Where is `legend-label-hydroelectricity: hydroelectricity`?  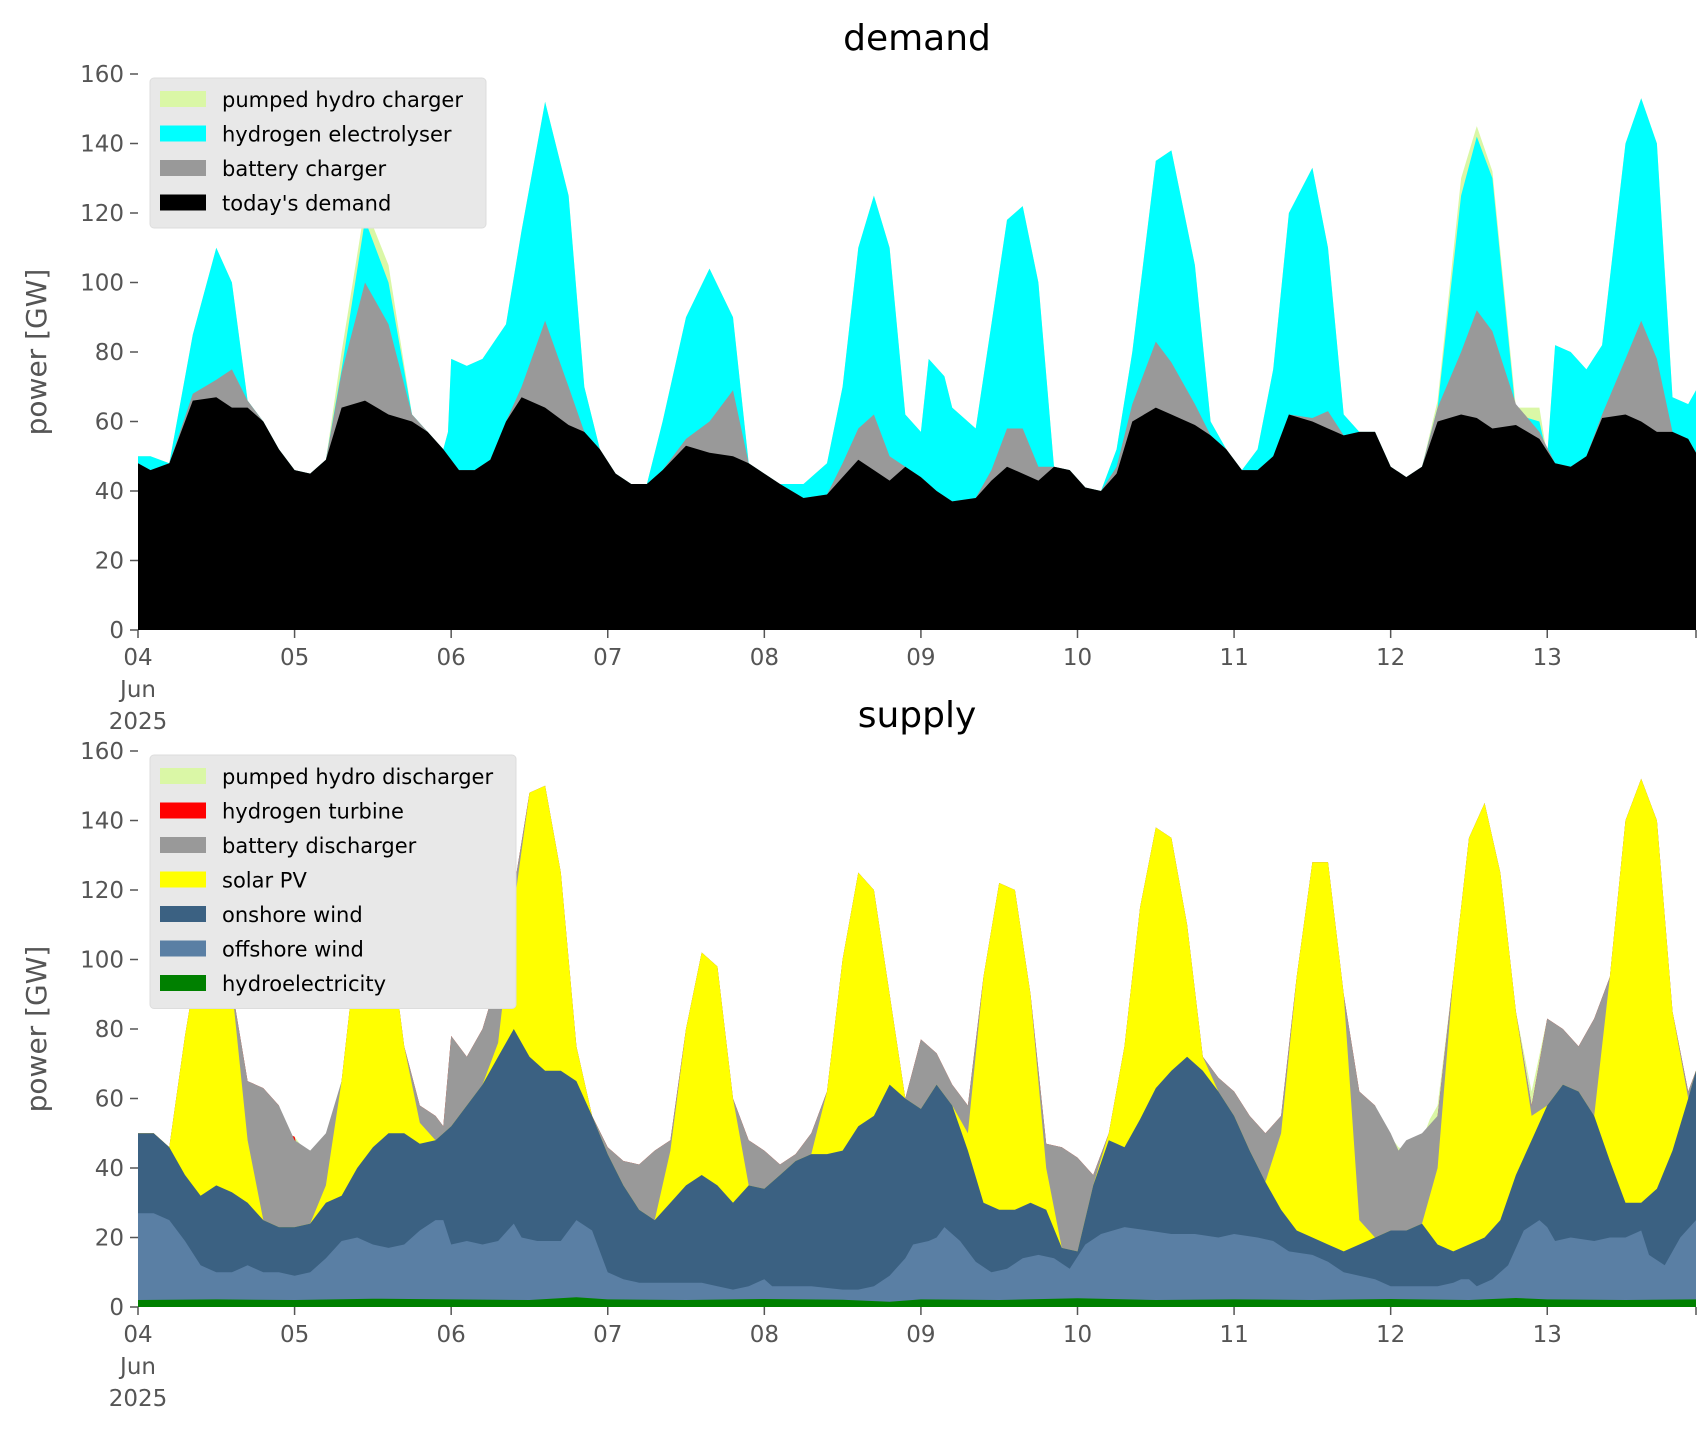 legend-label-hydroelectricity: hydroelectricity is located at coordinates (304, 984).